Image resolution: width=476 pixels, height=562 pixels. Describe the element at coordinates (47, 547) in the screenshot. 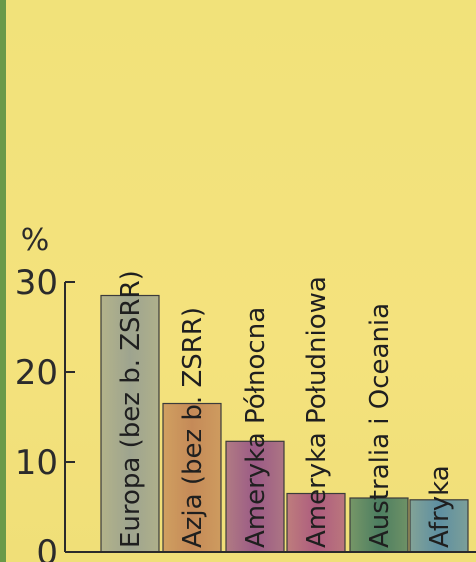

I see `y-tick-label-0: 0` at that location.